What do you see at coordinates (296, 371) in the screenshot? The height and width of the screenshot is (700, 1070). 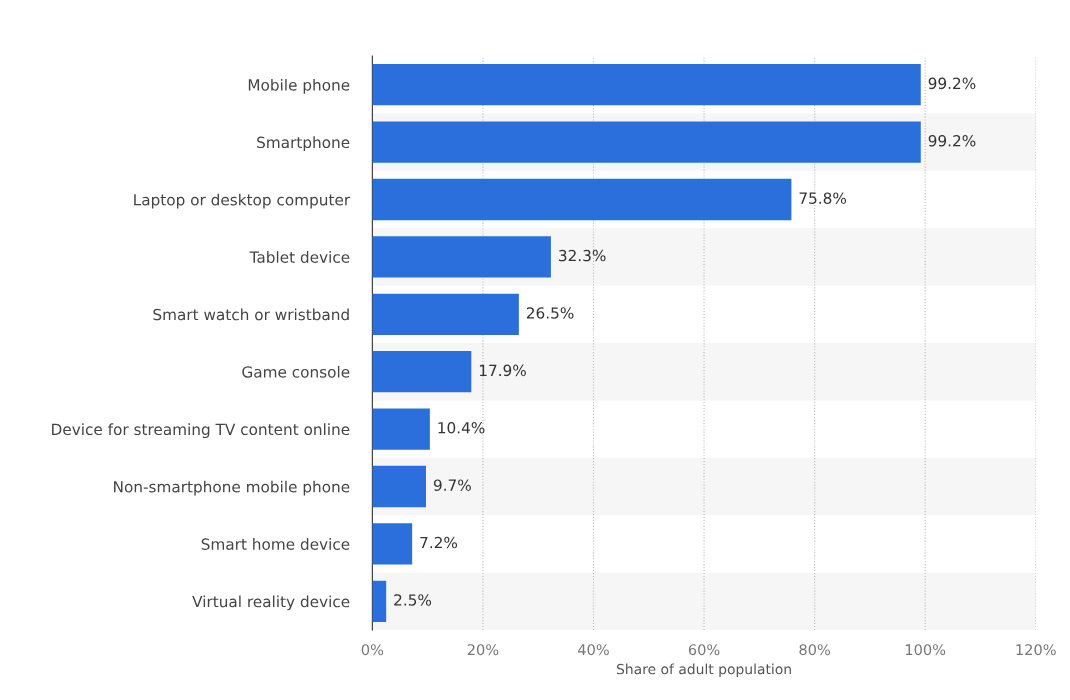 I see `y-tick-label: Game console` at bounding box center [296, 371].